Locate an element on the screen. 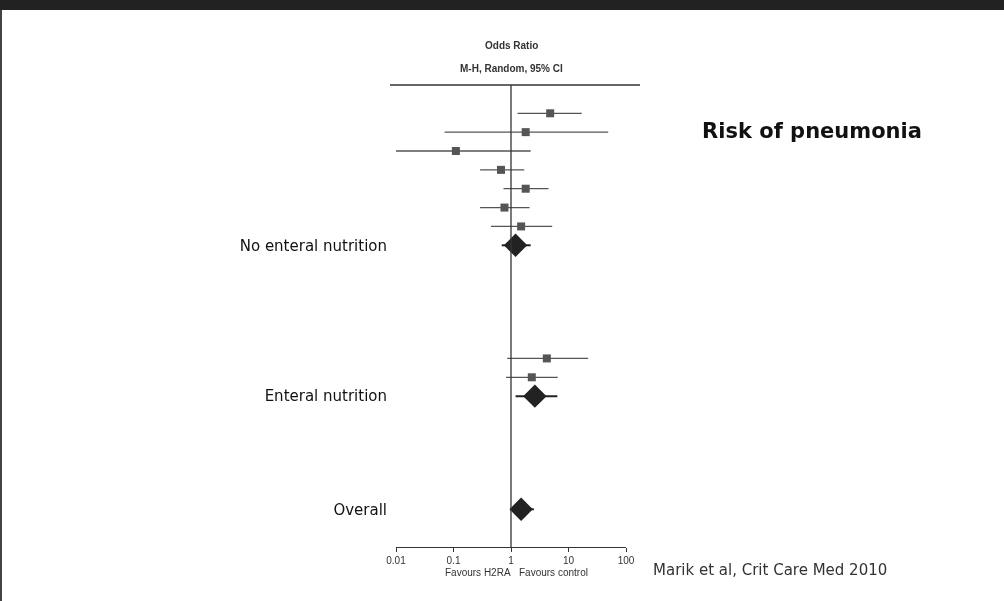 The height and width of the screenshot is (601, 1004). y-tick-label: Overall is located at coordinates (360, 509).